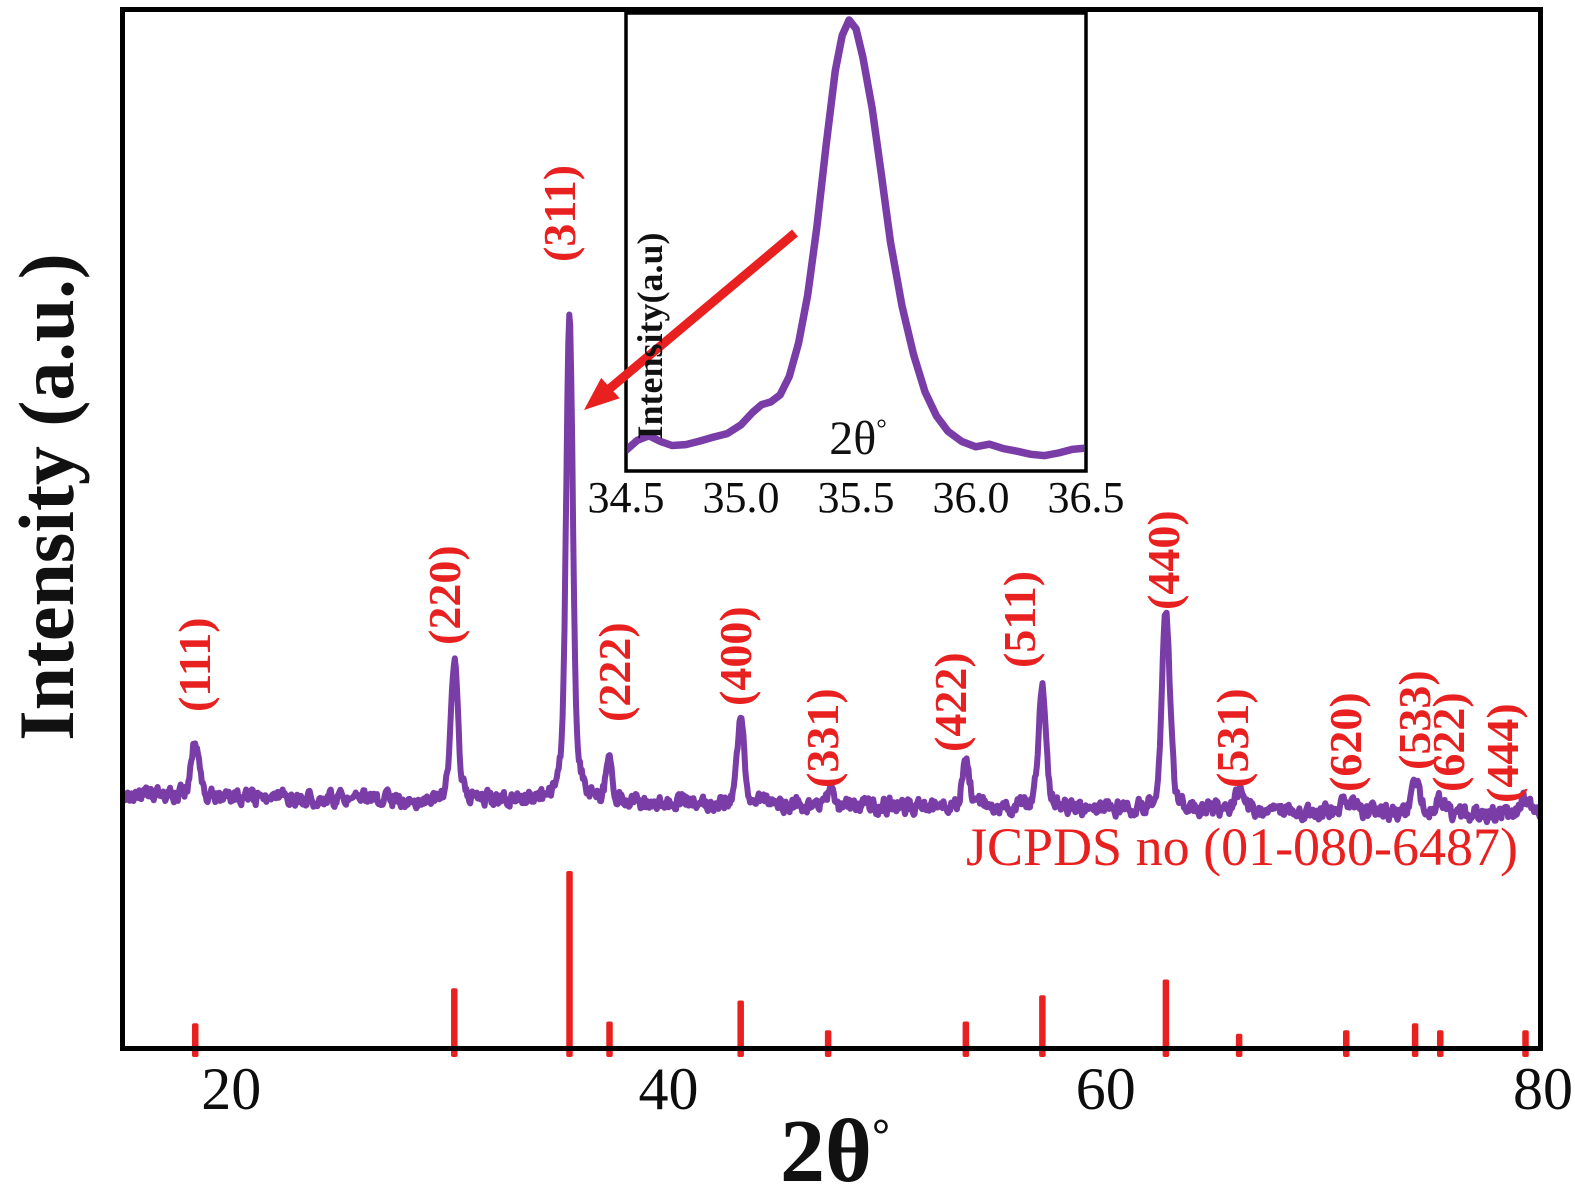 This screenshot has height=1199, width=1575. Describe the element at coordinates (1242, 847) in the screenshot. I see `jcpds-reference-label: JCPDS no (01-080-6487)` at that location.